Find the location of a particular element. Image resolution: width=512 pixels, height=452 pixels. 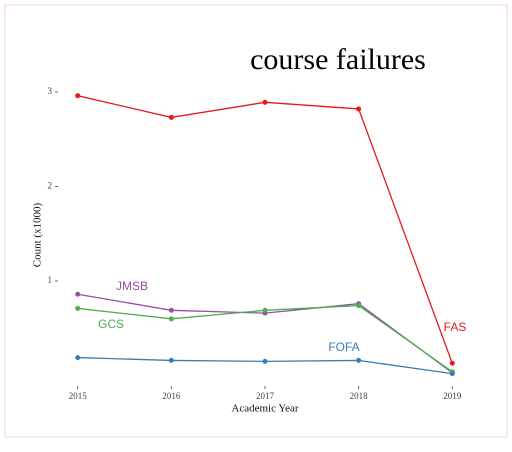

series-label: FAS is located at coordinates (455, 327).